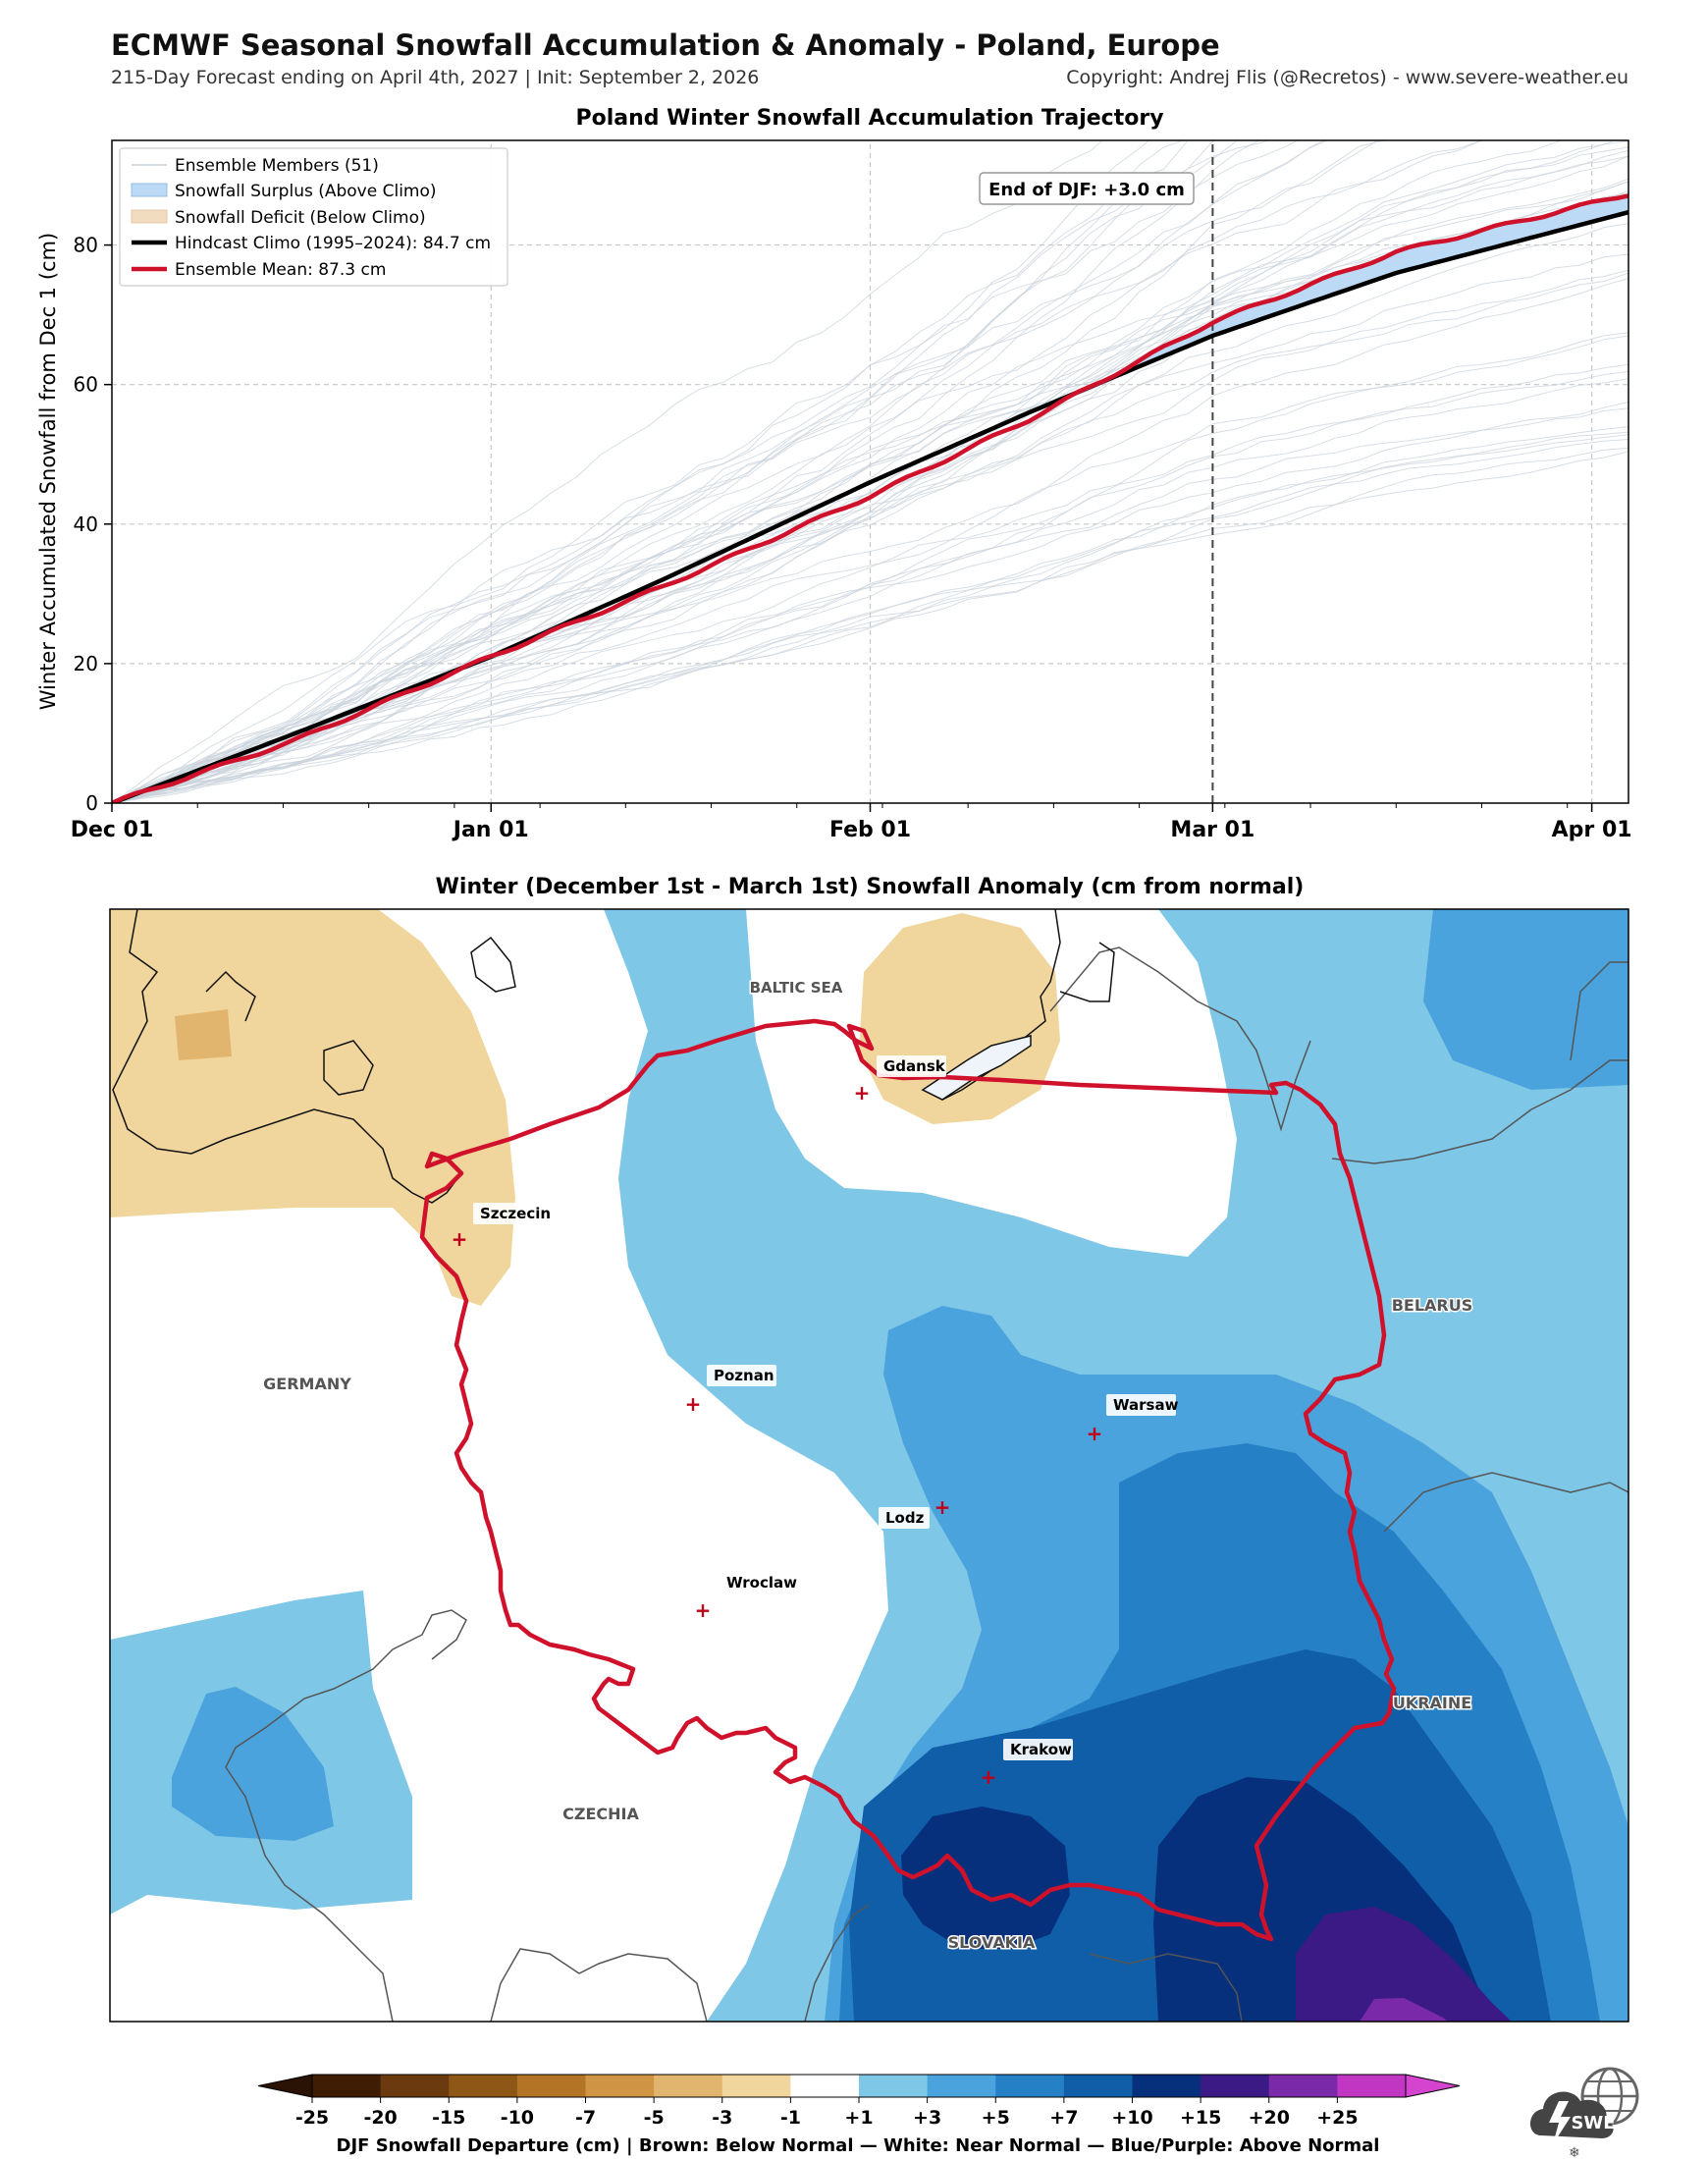 The image size is (1708, 2159). Describe the element at coordinates (976, 1068) in the screenshot. I see `hel-peninsula` at that location.